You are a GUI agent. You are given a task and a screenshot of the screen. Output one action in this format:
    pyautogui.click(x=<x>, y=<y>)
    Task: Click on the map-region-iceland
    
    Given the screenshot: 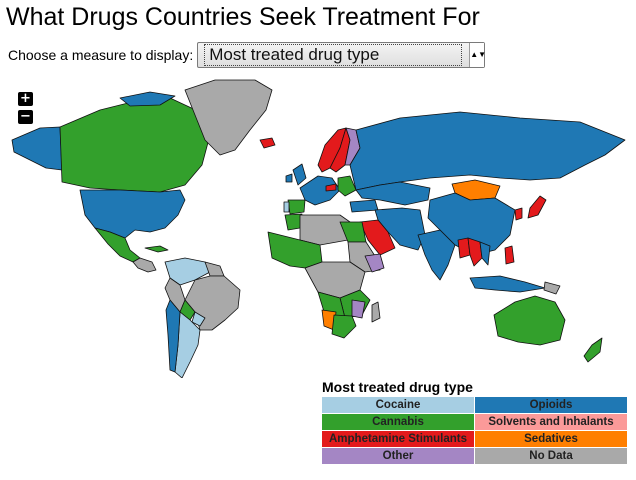 What is the action you would take?
    pyautogui.click(x=267, y=143)
    